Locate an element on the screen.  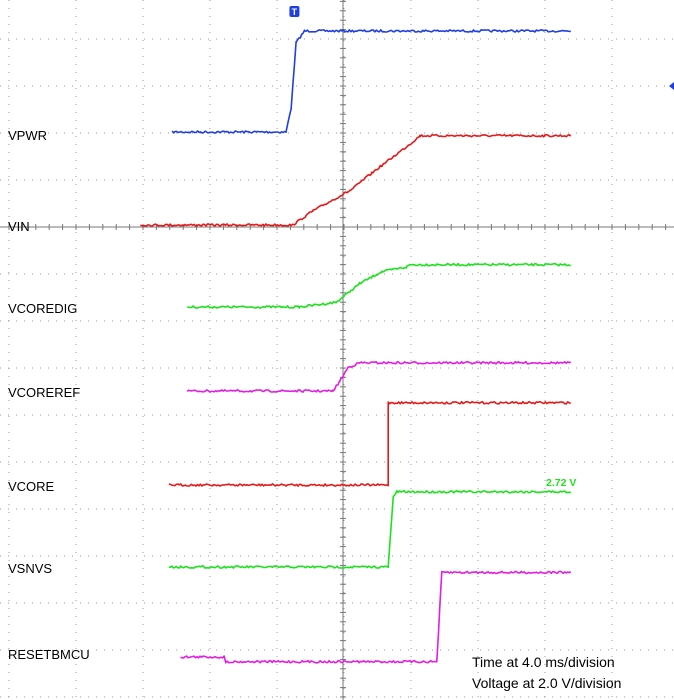
trace-vsnvs is located at coordinates (370, 529).